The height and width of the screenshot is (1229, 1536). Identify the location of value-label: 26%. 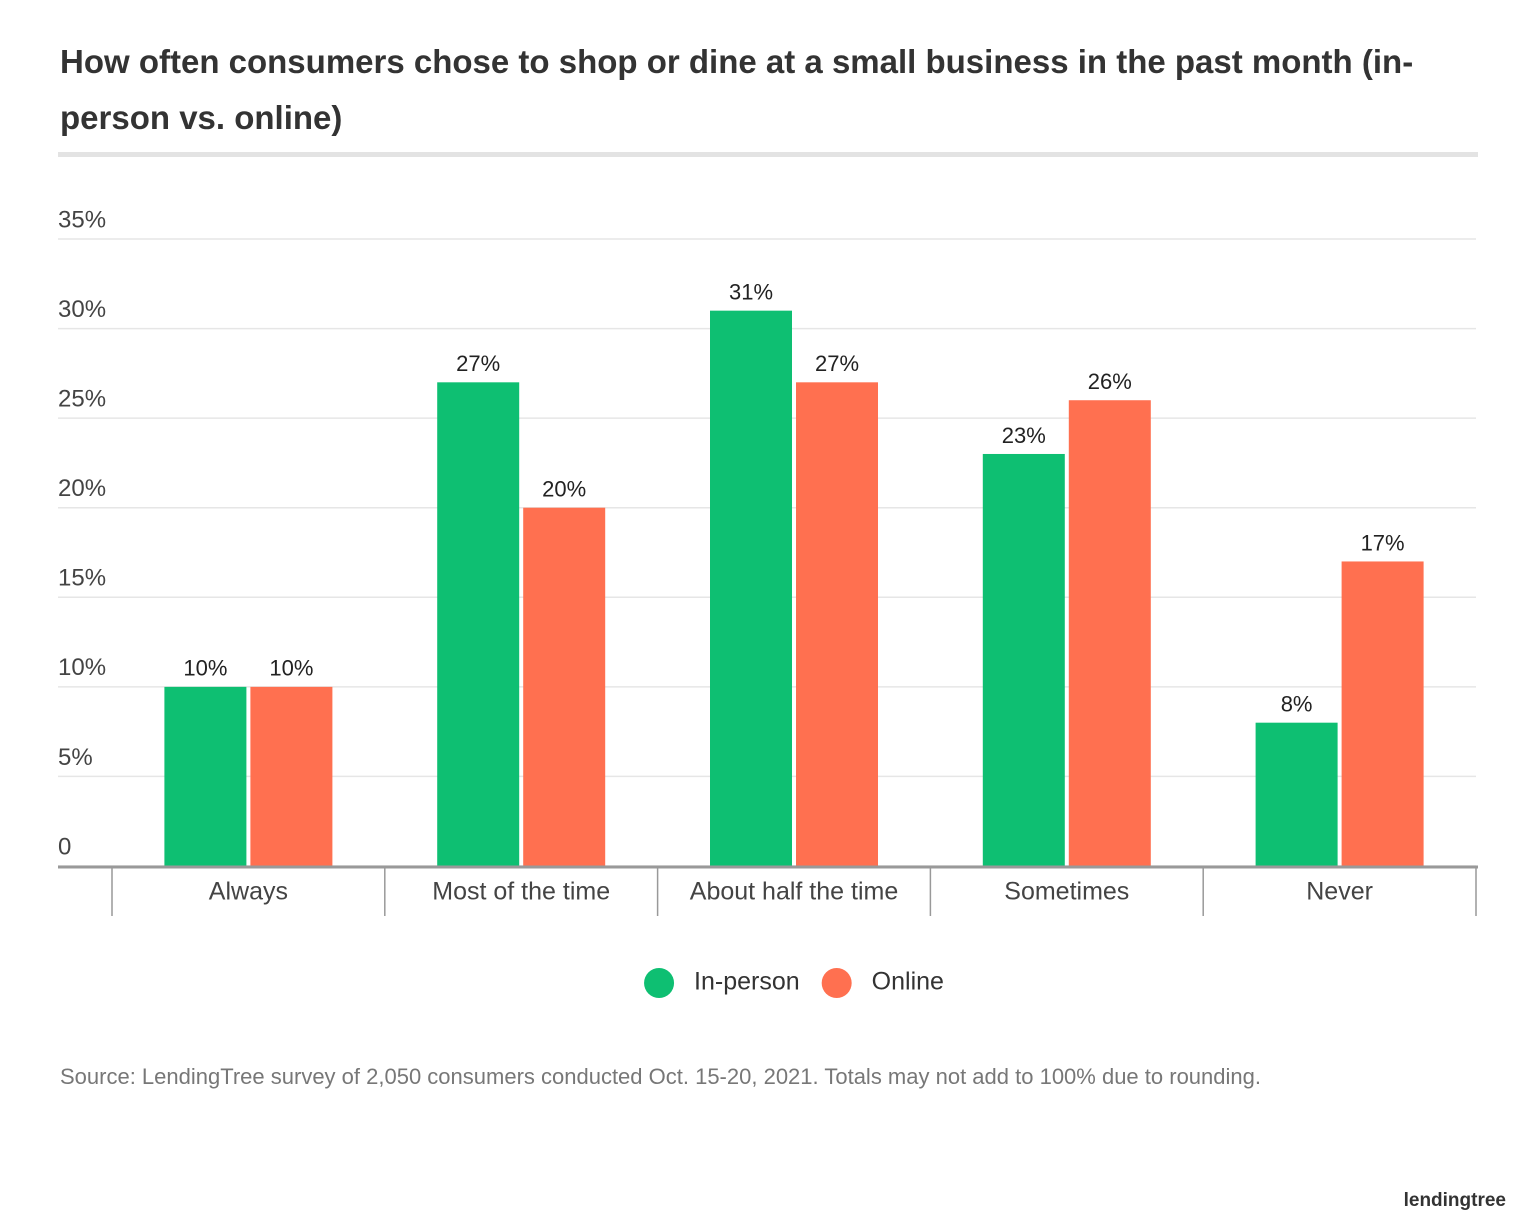
(1110, 381).